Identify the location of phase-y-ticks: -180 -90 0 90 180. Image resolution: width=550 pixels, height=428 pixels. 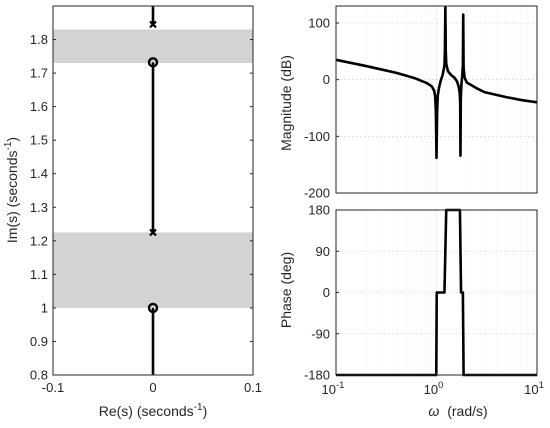
(321, 293).